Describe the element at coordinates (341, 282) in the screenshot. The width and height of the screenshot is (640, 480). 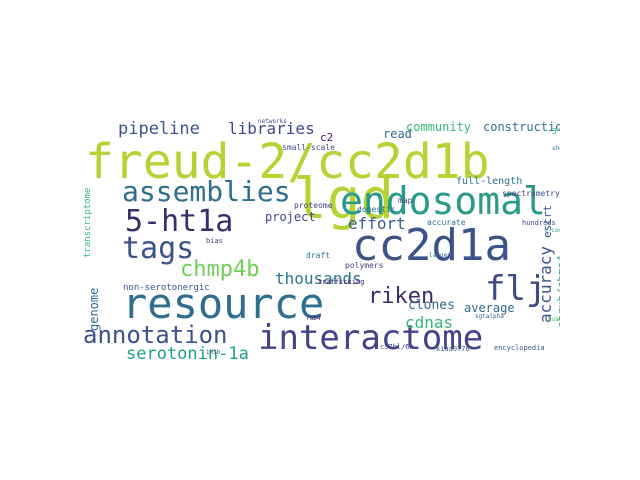
I see `cloud-word-trafficking: trafficking` at that location.